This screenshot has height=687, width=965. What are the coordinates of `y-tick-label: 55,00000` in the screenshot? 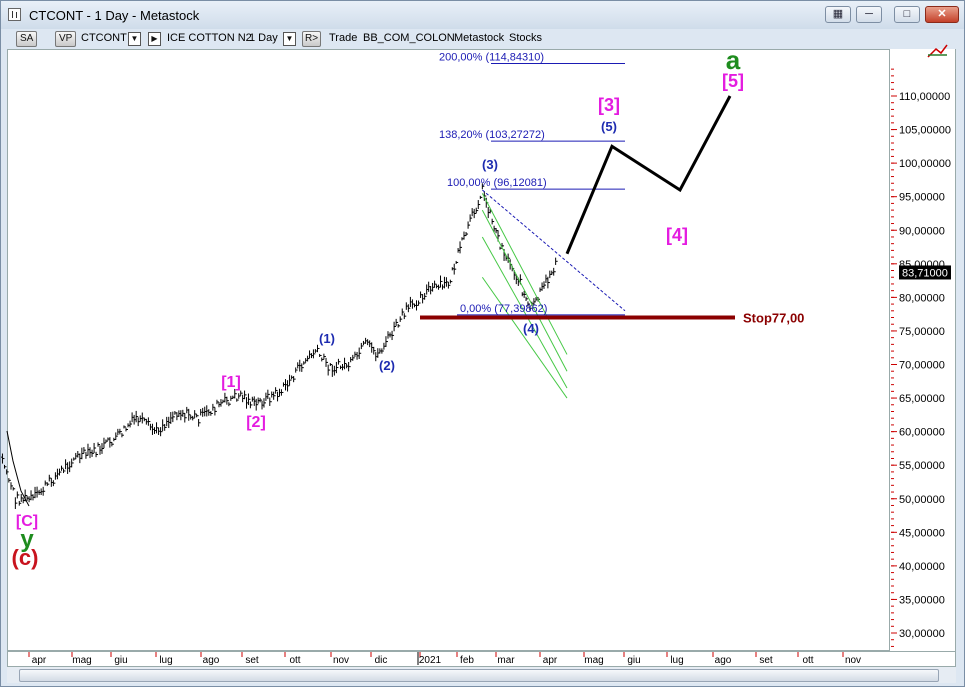 It's located at (922, 466).